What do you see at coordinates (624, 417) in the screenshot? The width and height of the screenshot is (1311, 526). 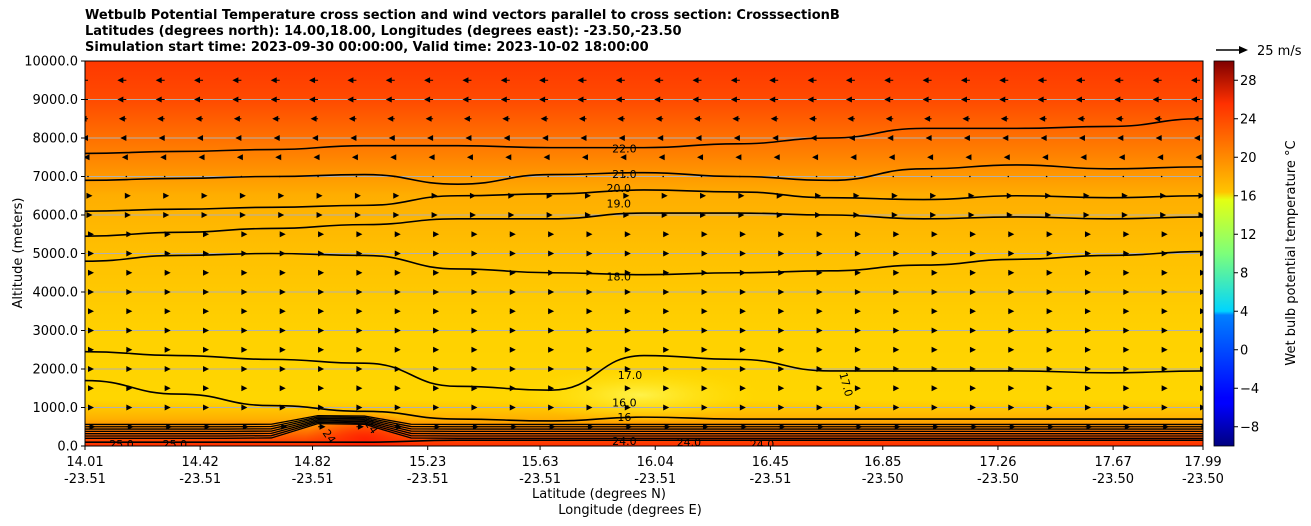 I see `contour-label: 16` at bounding box center [624, 417].